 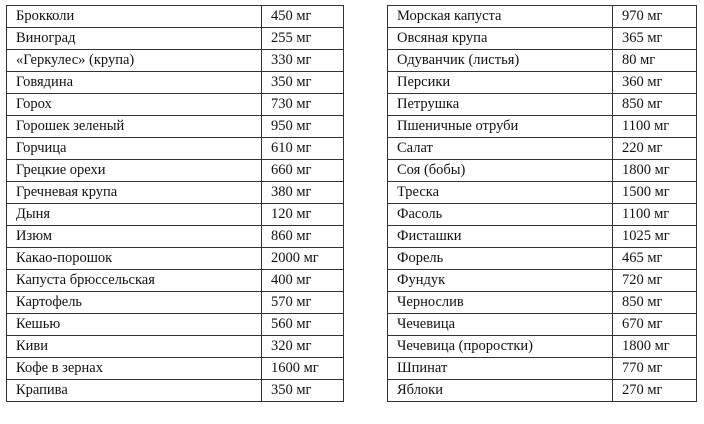 What do you see at coordinates (134, 368) in the screenshot?
I see `product-name: Кофе в зернах` at bounding box center [134, 368].